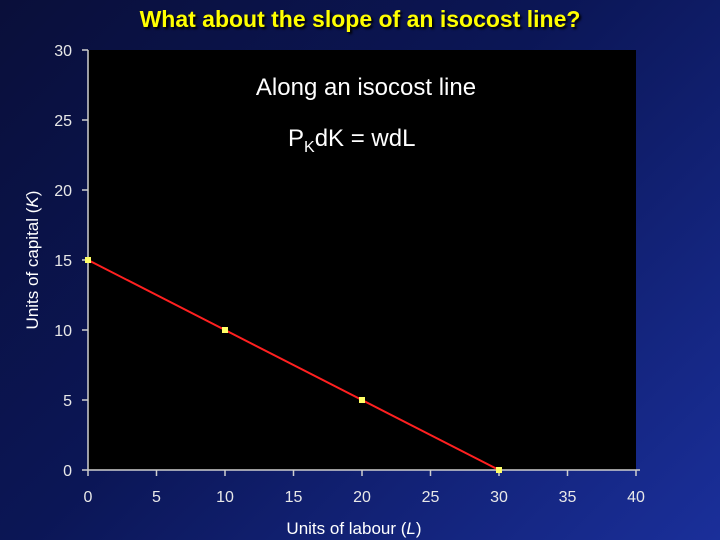 The width and height of the screenshot is (720, 540). Describe the element at coordinates (362, 497) in the screenshot. I see `x-tick-label: 20` at that location.